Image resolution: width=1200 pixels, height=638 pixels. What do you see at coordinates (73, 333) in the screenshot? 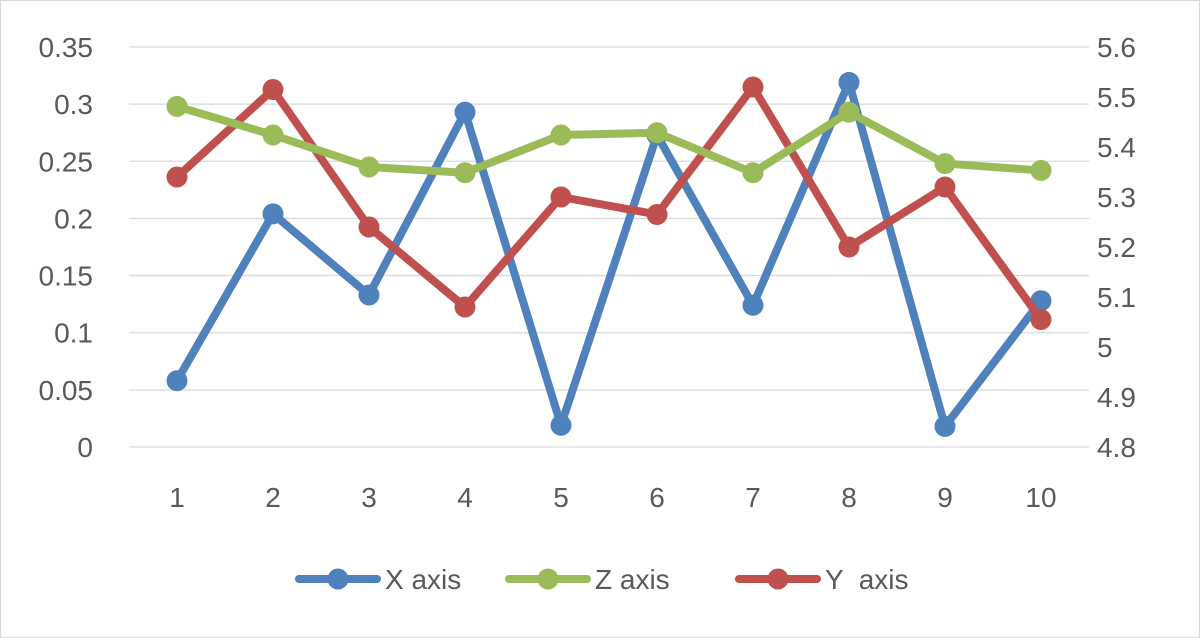
I see `left-axis-tick-label: 0.1` at bounding box center [73, 333].